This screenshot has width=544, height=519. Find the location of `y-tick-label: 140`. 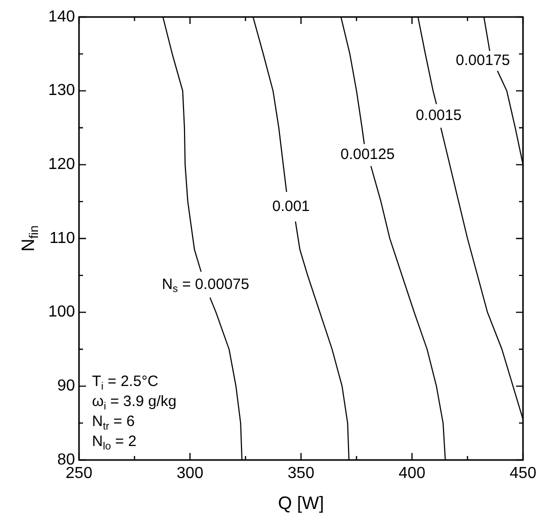

y-tick-label: 140 is located at coordinates (62, 17).